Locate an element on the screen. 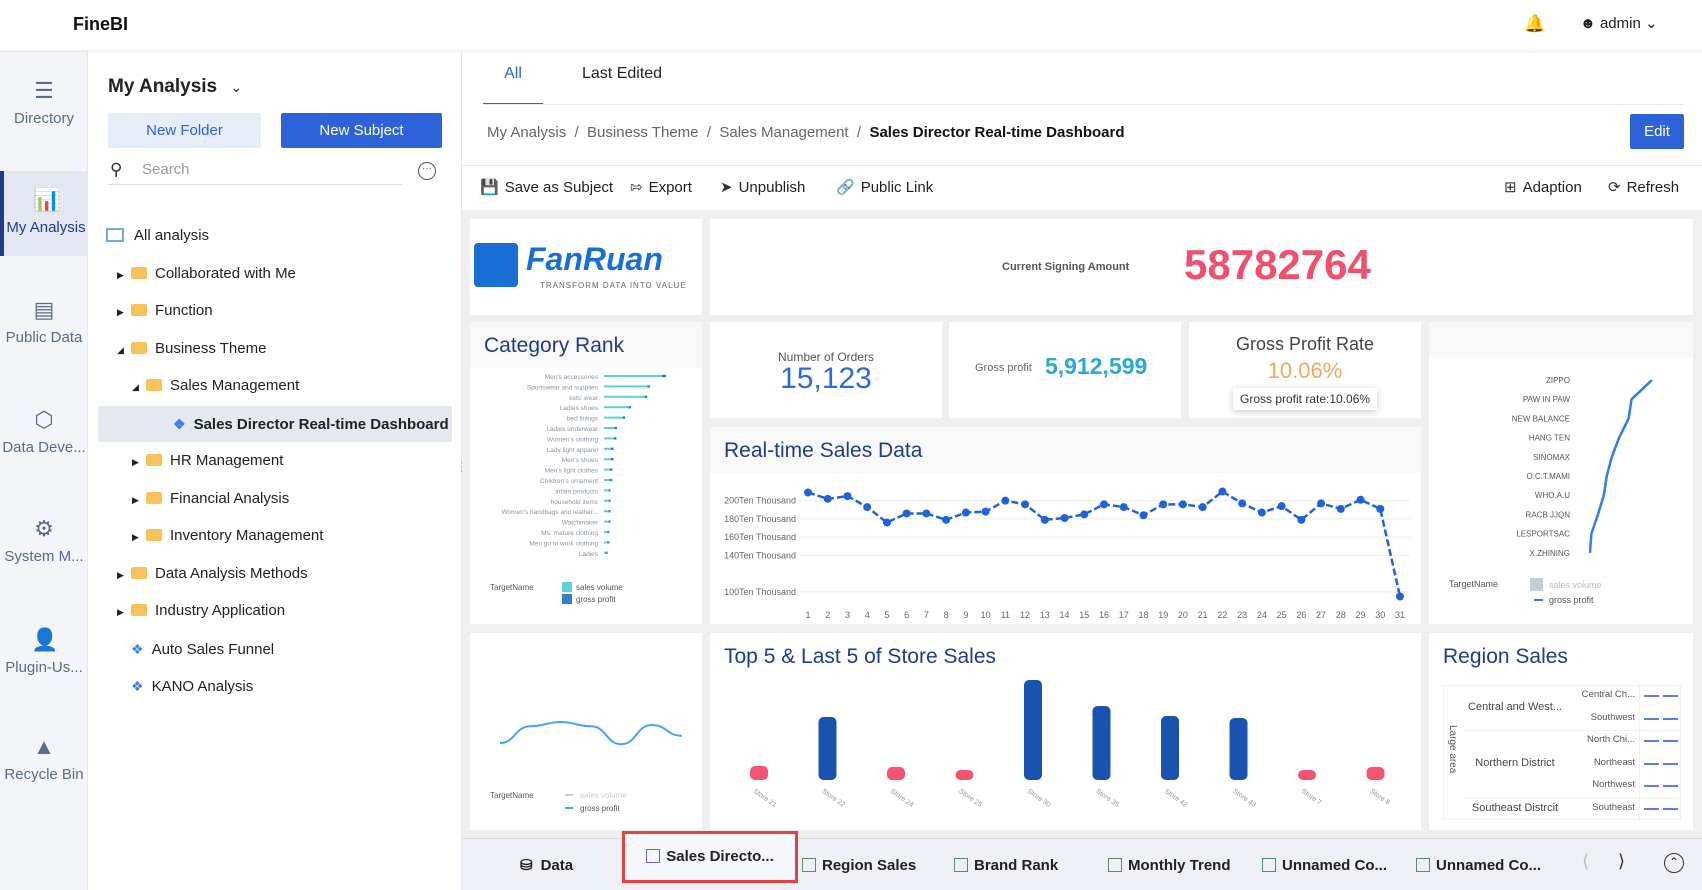 Image resolution: width=1702 pixels, height=890 pixels. save-as-subject-button: 💾 Save as Subject is located at coordinates (546, 187).